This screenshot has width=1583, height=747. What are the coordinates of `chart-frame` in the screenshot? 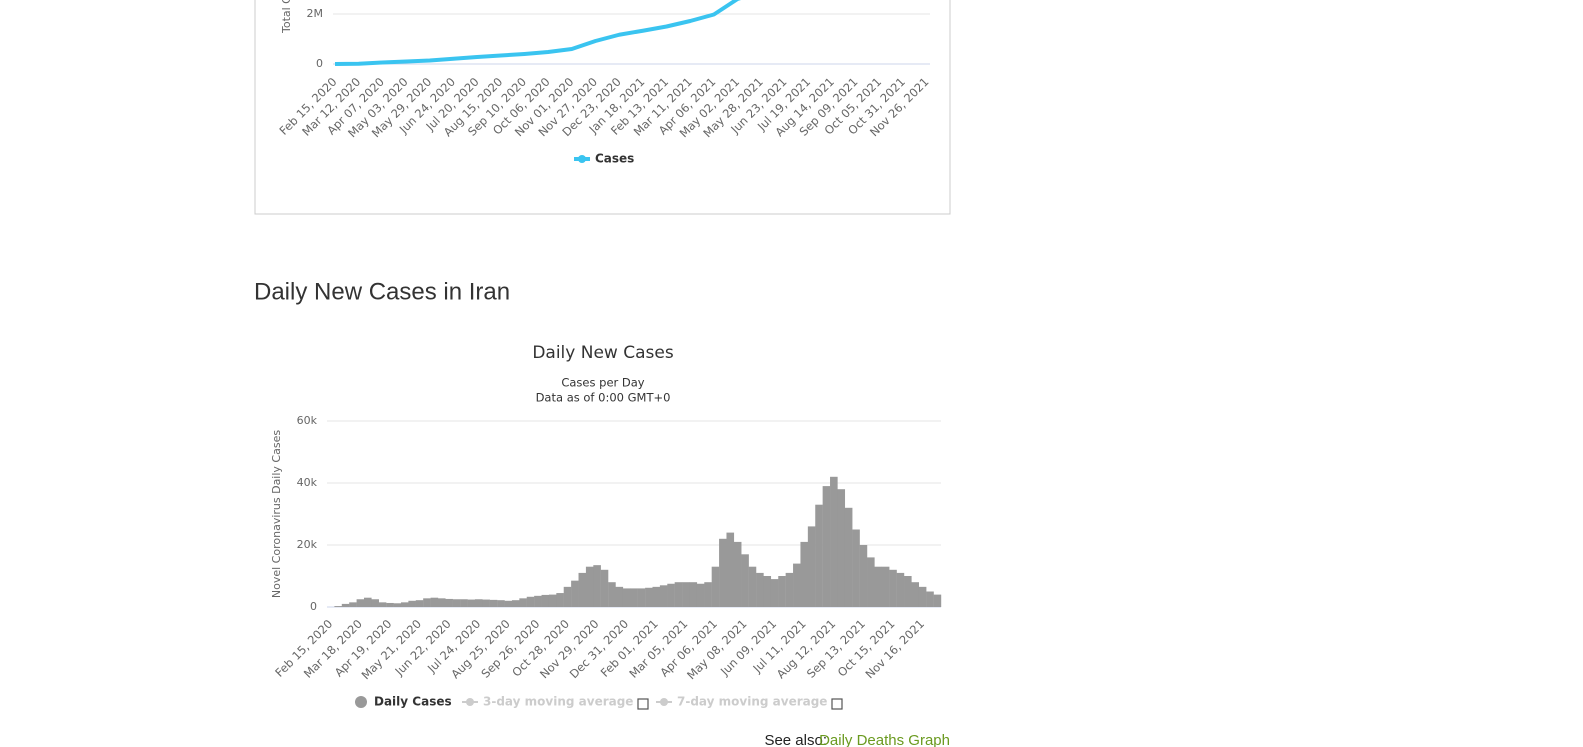 It's located at (602, 107).